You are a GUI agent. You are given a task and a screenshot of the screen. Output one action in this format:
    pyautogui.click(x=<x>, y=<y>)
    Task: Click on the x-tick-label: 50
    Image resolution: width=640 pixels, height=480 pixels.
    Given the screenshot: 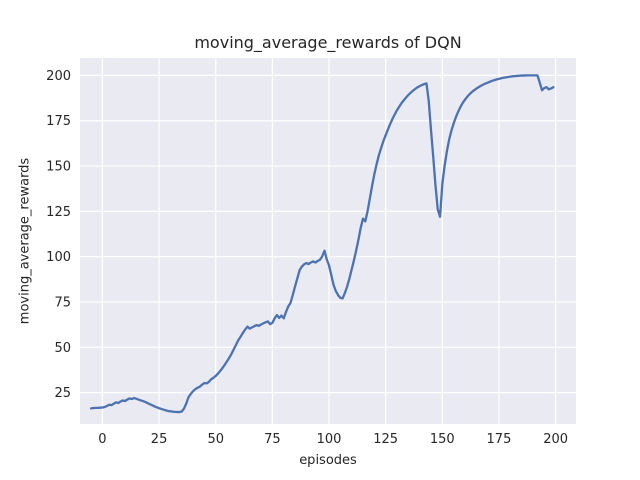 What is the action you would take?
    pyautogui.click(x=215, y=439)
    